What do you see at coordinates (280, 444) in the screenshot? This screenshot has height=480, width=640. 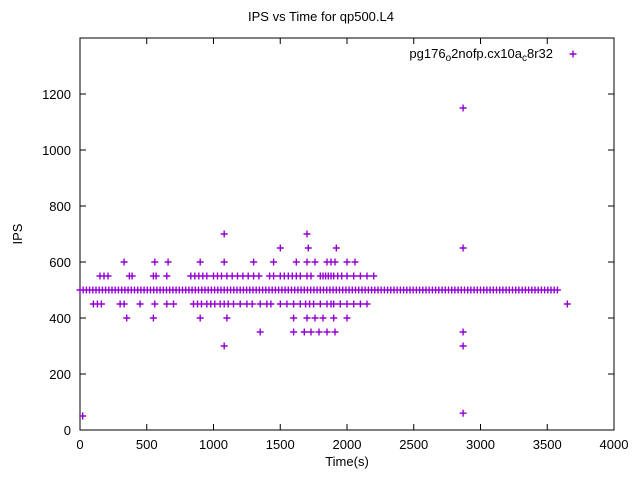 I see `x-tick-label: 1500` at bounding box center [280, 444].